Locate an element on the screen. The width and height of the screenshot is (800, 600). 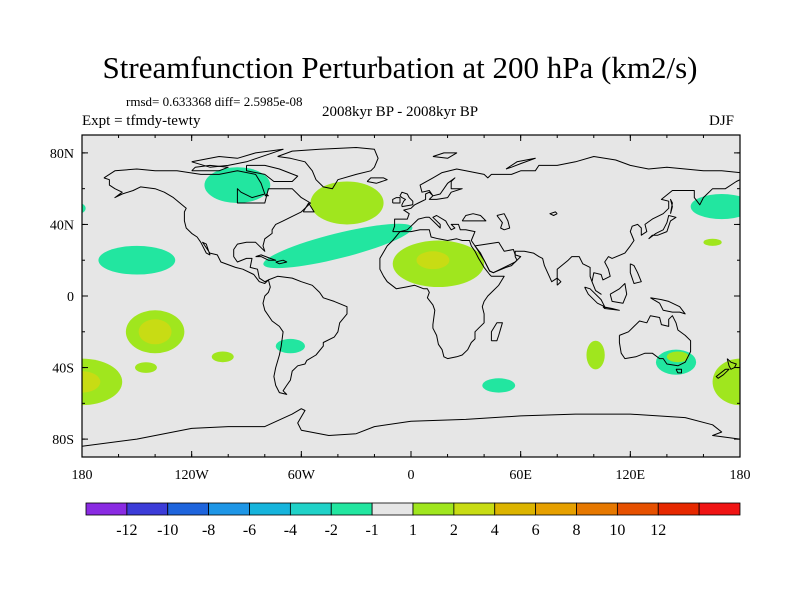
colorbar-label: -6 is located at coordinates (249, 530).